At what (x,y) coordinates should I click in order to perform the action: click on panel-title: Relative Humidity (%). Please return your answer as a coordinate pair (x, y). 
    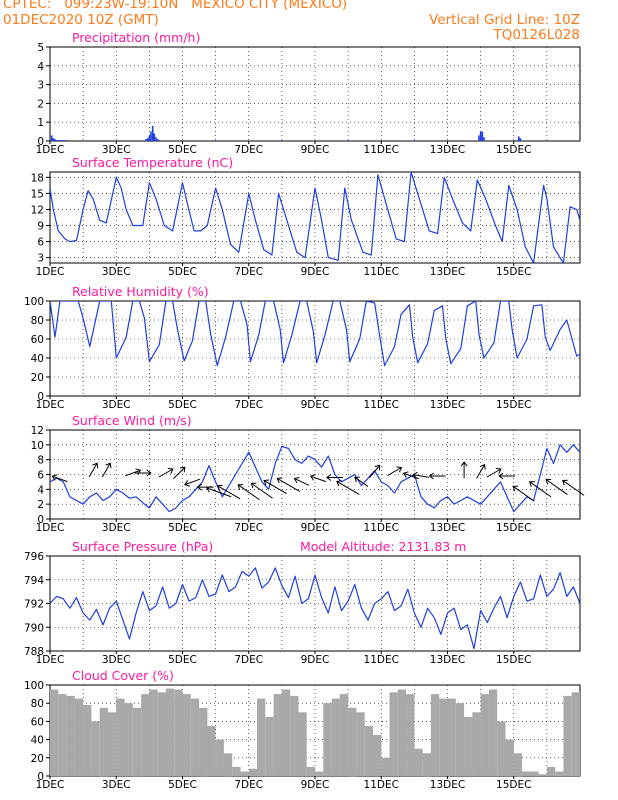
    Looking at the image, I should click on (140, 291).